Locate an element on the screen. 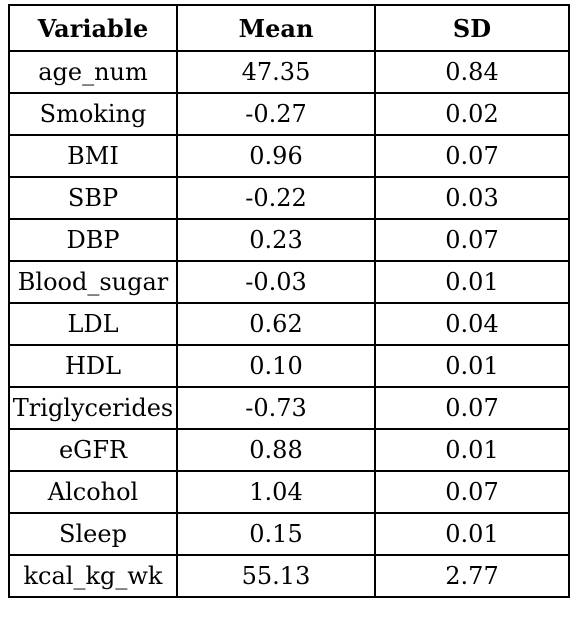  table-row: SBP -0.22 0.03 is located at coordinates (289, 198).